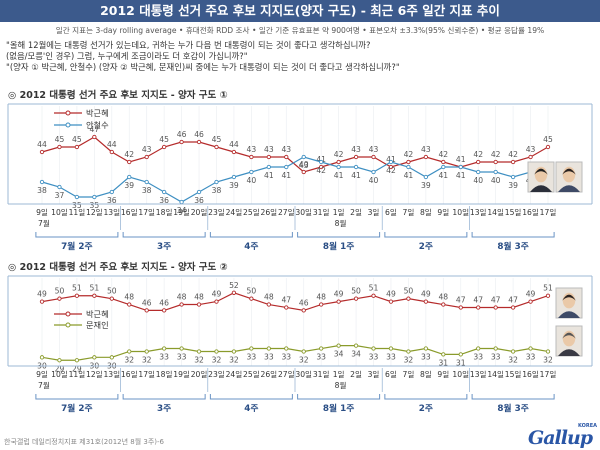  I want to click on month-label: 8월, so click(341, 223).